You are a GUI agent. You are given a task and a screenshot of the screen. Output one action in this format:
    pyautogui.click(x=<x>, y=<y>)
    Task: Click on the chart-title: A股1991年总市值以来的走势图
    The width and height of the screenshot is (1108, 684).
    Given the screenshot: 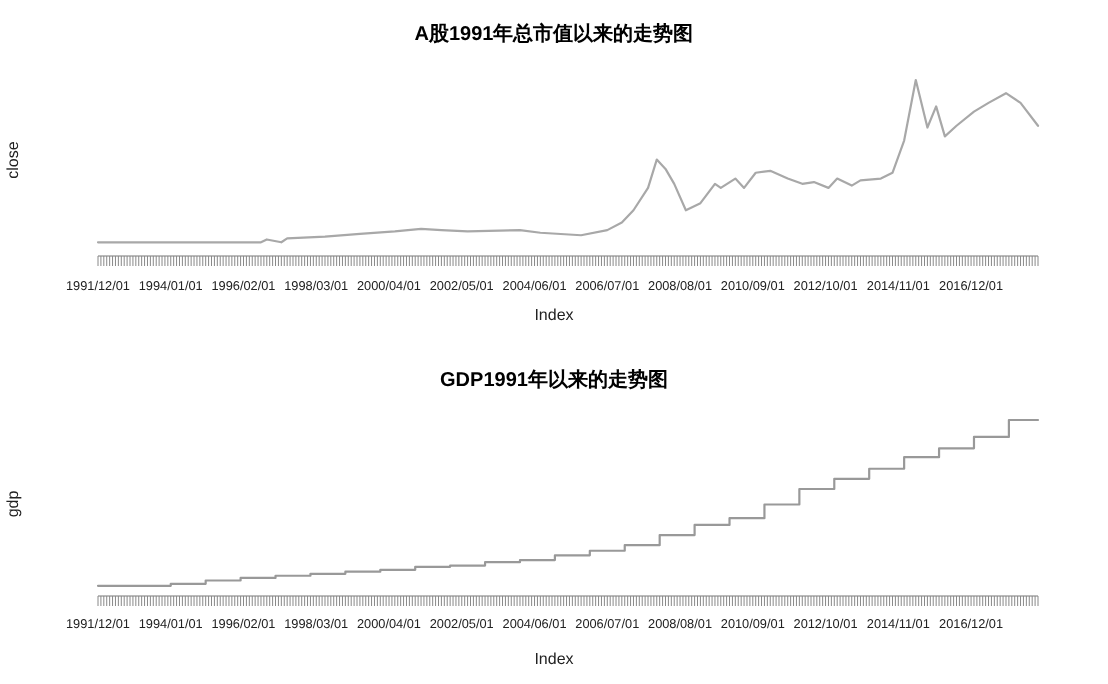 What is the action you would take?
    pyautogui.click(x=554, y=34)
    